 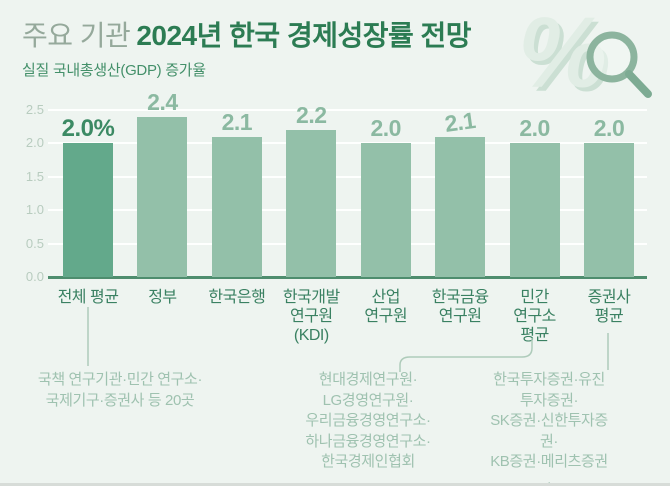 What do you see at coordinates (120, 390) in the screenshot?
I see `footnote-overall-average: 국책 연구기관·민간 연구소· 국제기구·증권사 등 20곳` at bounding box center [120, 390].